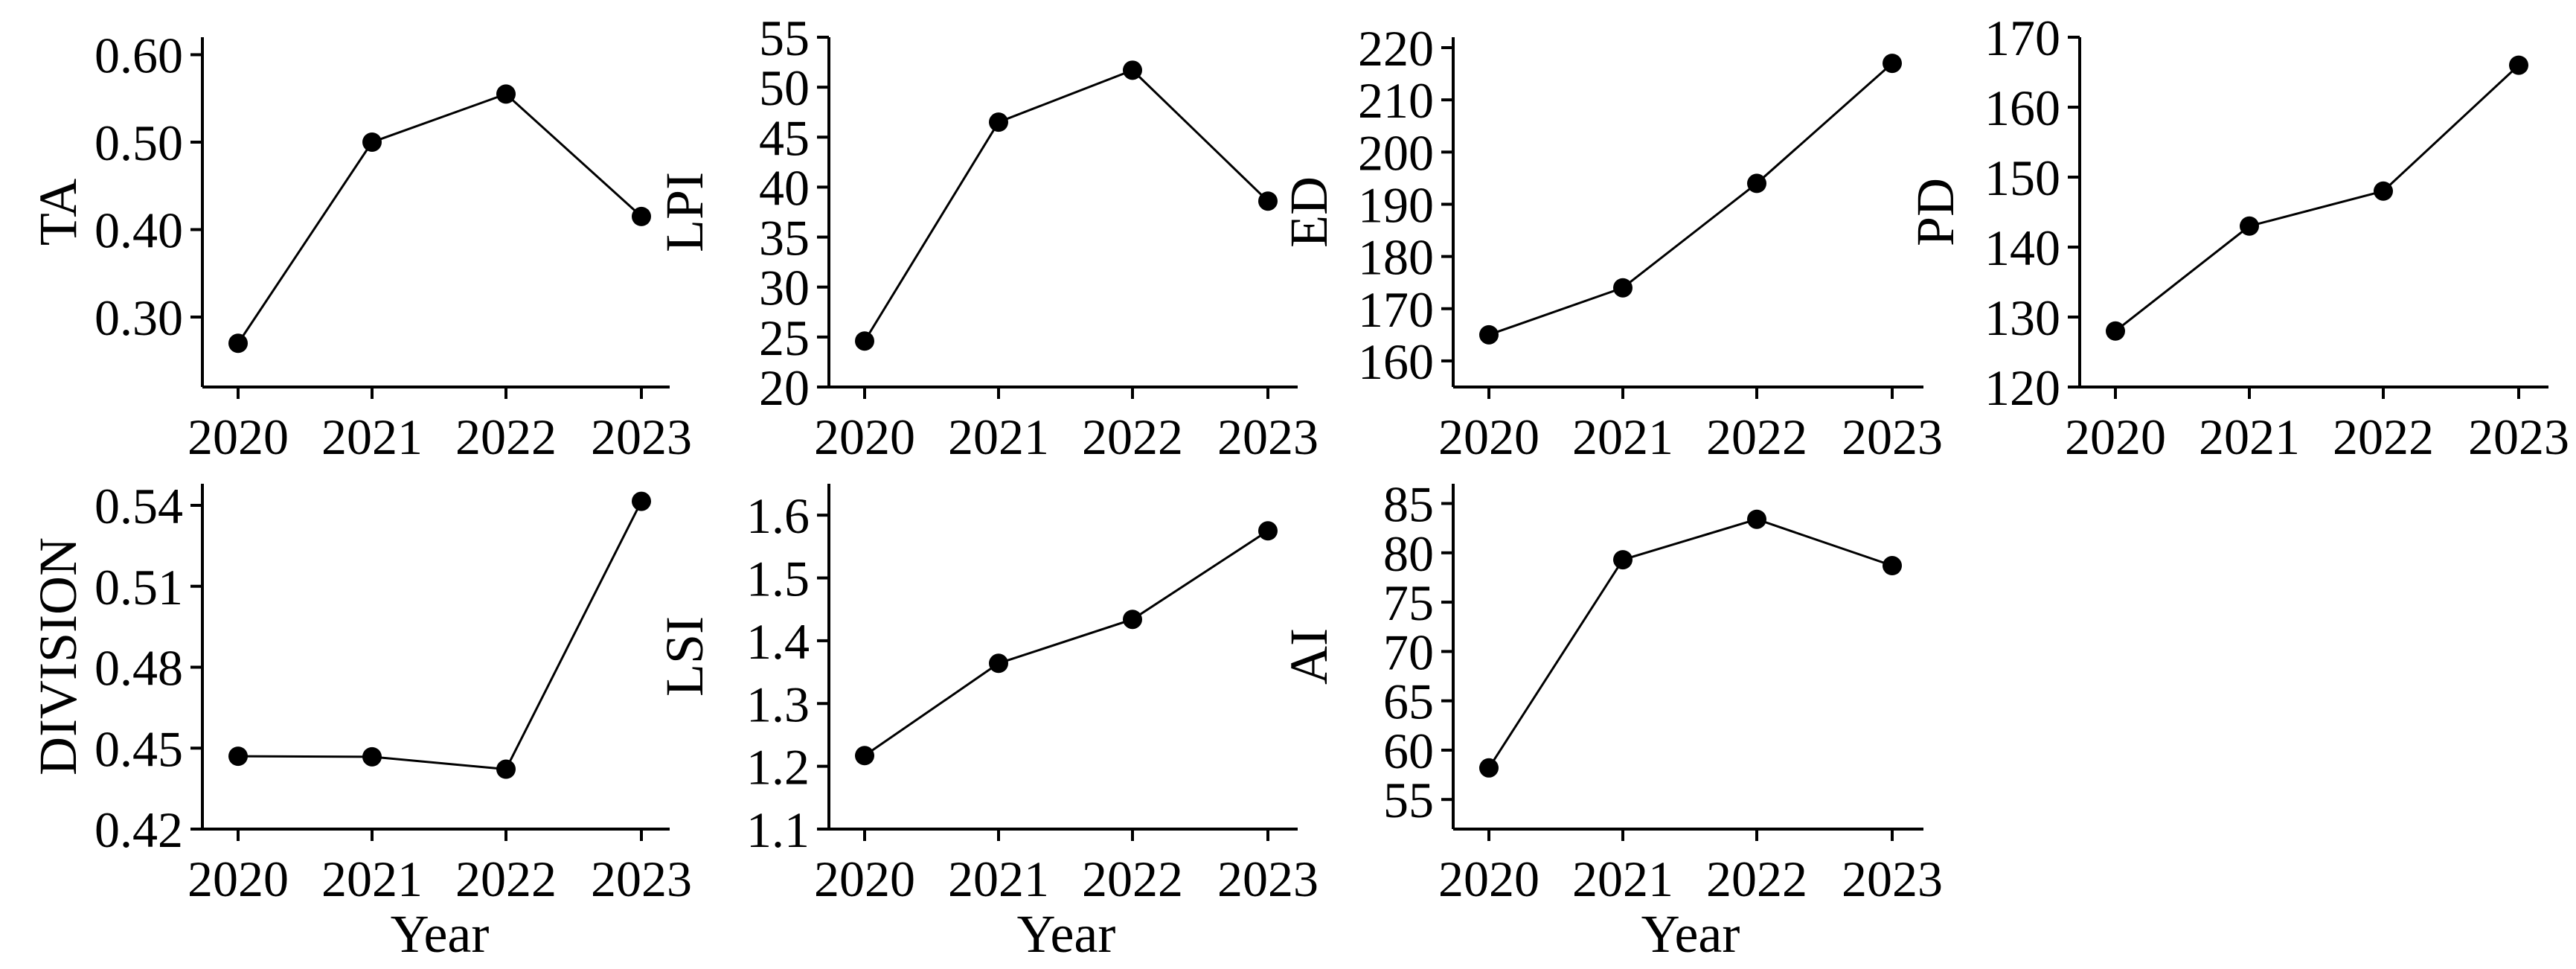 This screenshot has height=969, width=2576. I want to click on y-tick-label: 150, so click(2022, 178).